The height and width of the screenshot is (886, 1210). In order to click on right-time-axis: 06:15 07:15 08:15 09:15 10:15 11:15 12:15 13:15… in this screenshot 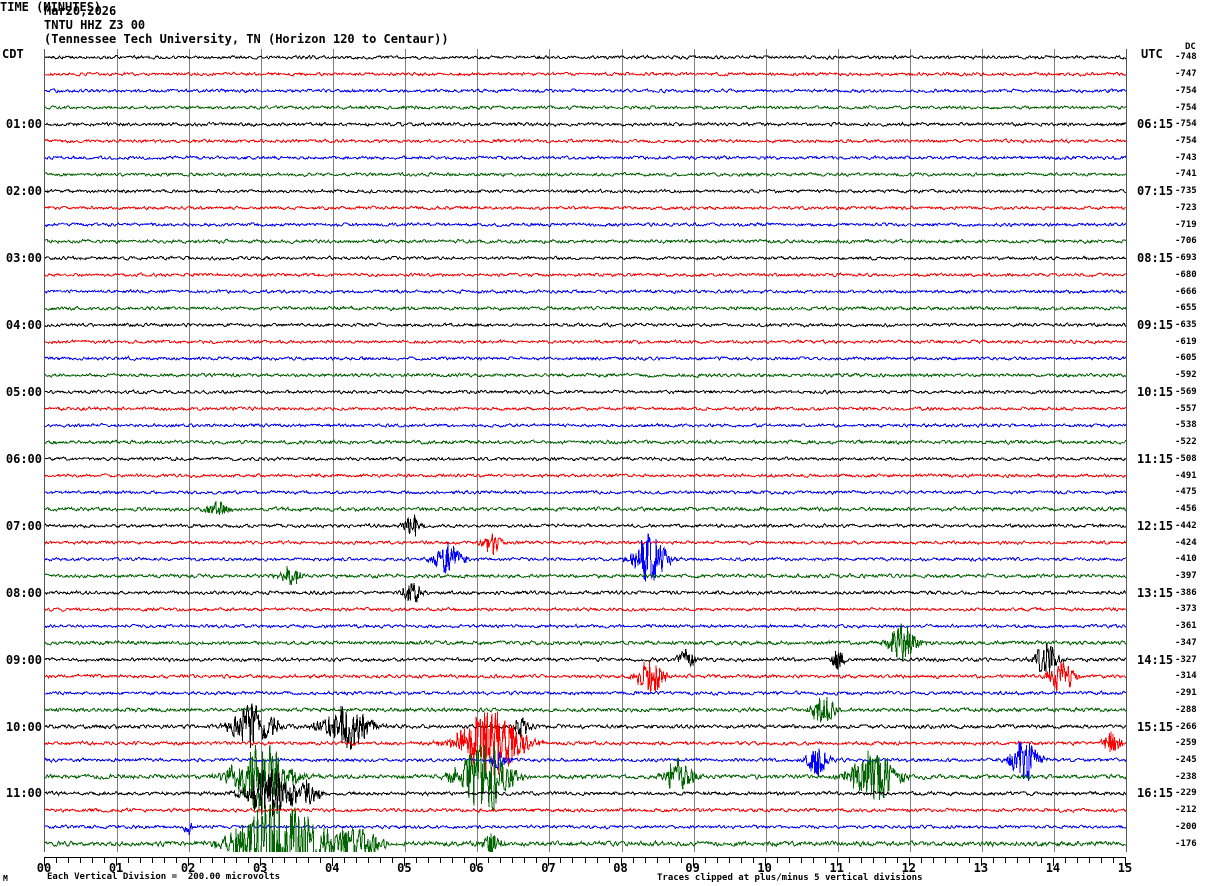, I will do `click(1150, 443)`.